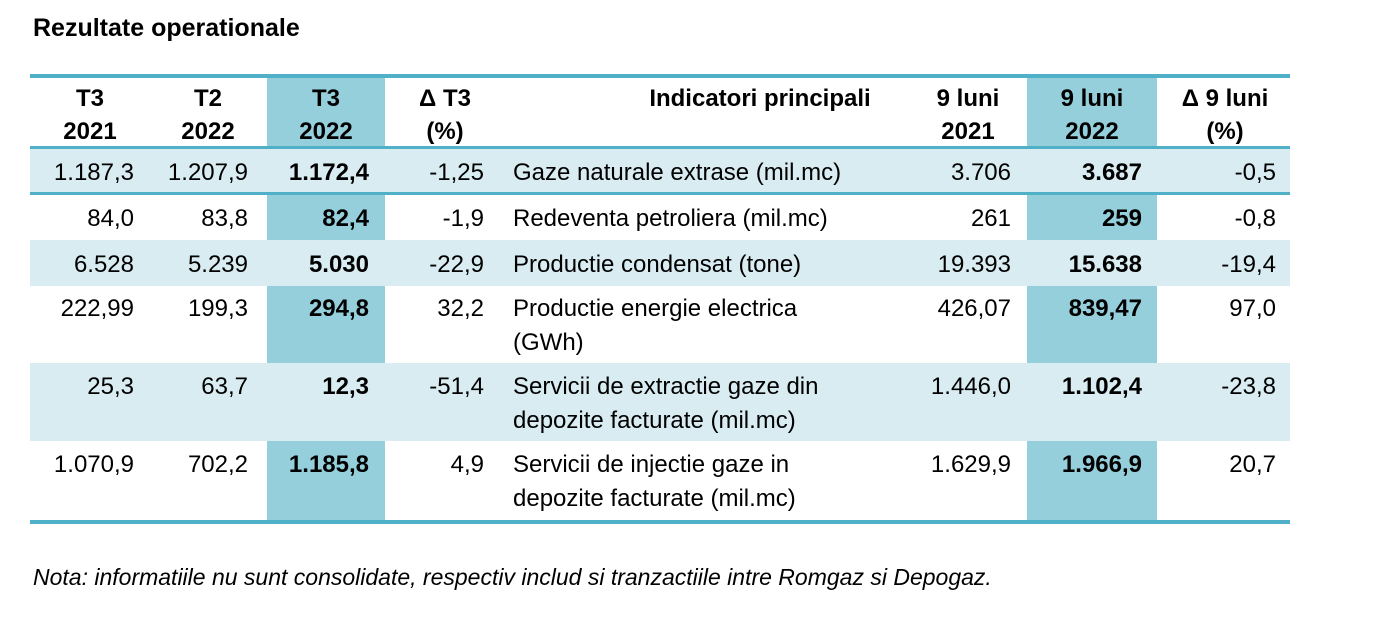 The width and height of the screenshot is (1378, 632). What do you see at coordinates (990, 218) in the screenshot?
I see `cell-9m-2021: 261` at bounding box center [990, 218].